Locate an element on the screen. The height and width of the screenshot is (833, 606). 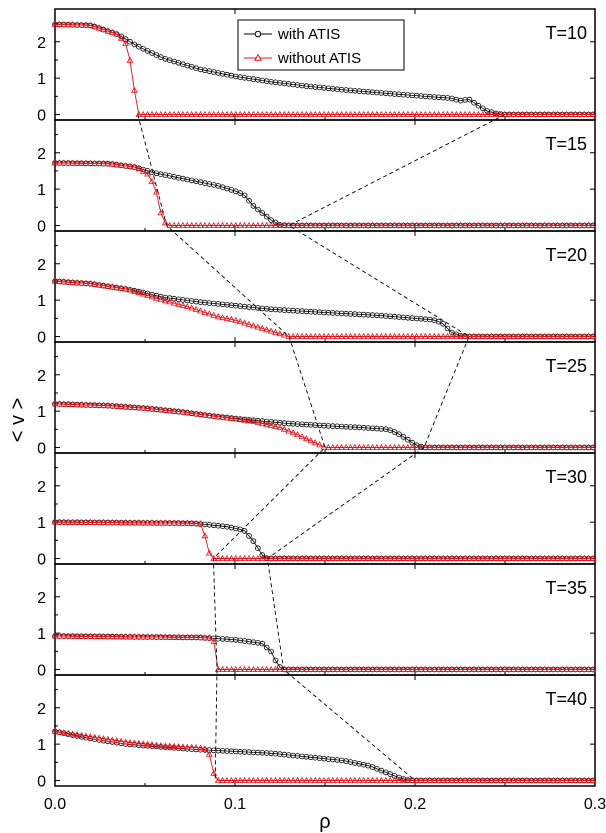
series-with-atis-line is located at coordinates (323, 194).